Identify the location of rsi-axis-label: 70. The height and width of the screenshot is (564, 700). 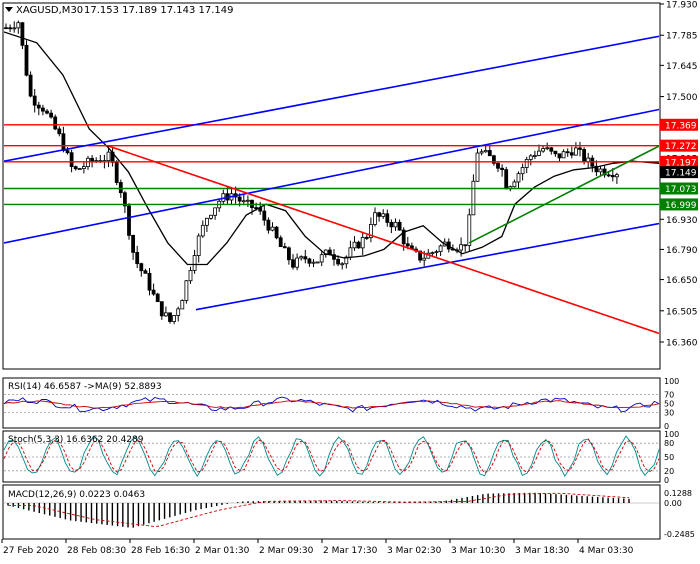
(669, 395).